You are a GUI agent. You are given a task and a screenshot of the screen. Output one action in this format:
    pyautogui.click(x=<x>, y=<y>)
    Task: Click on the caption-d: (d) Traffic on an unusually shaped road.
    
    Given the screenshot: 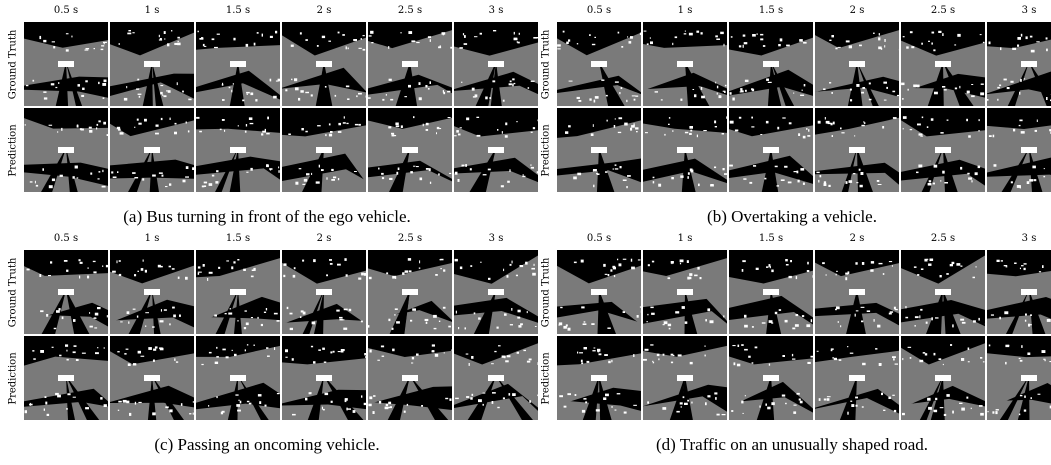 What is the action you would take?
    pyautogui.click(x=792, y=444)
    